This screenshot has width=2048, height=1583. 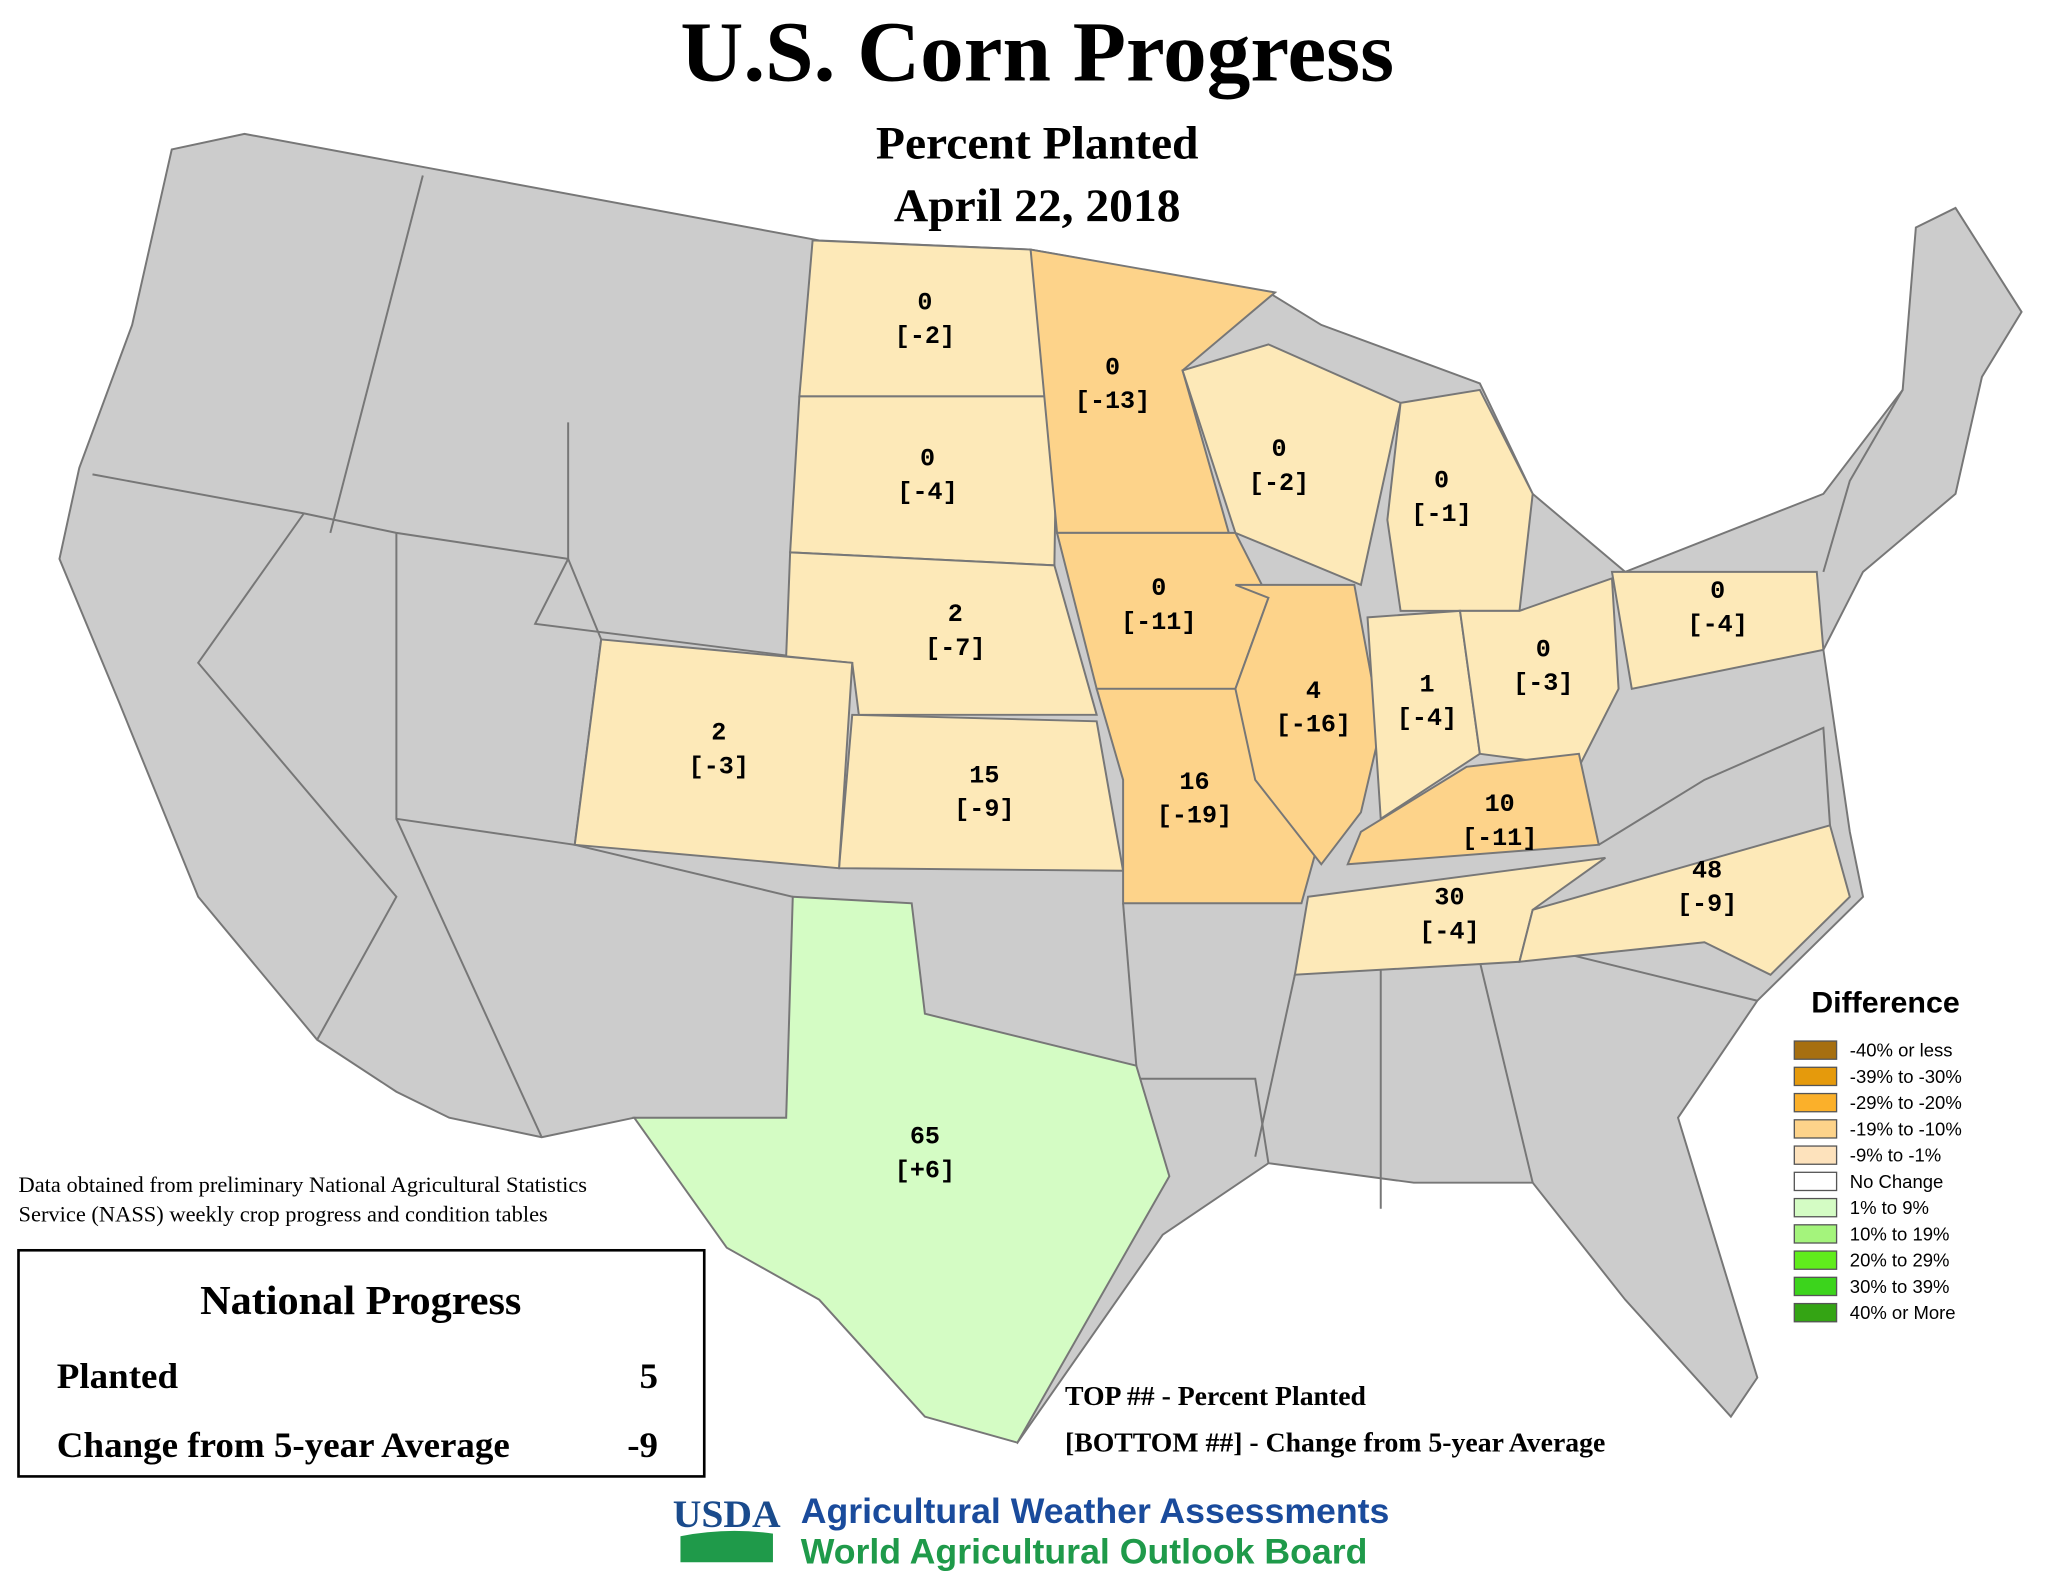 I want to click on planted-label: 15, so click(x=984, y=777).